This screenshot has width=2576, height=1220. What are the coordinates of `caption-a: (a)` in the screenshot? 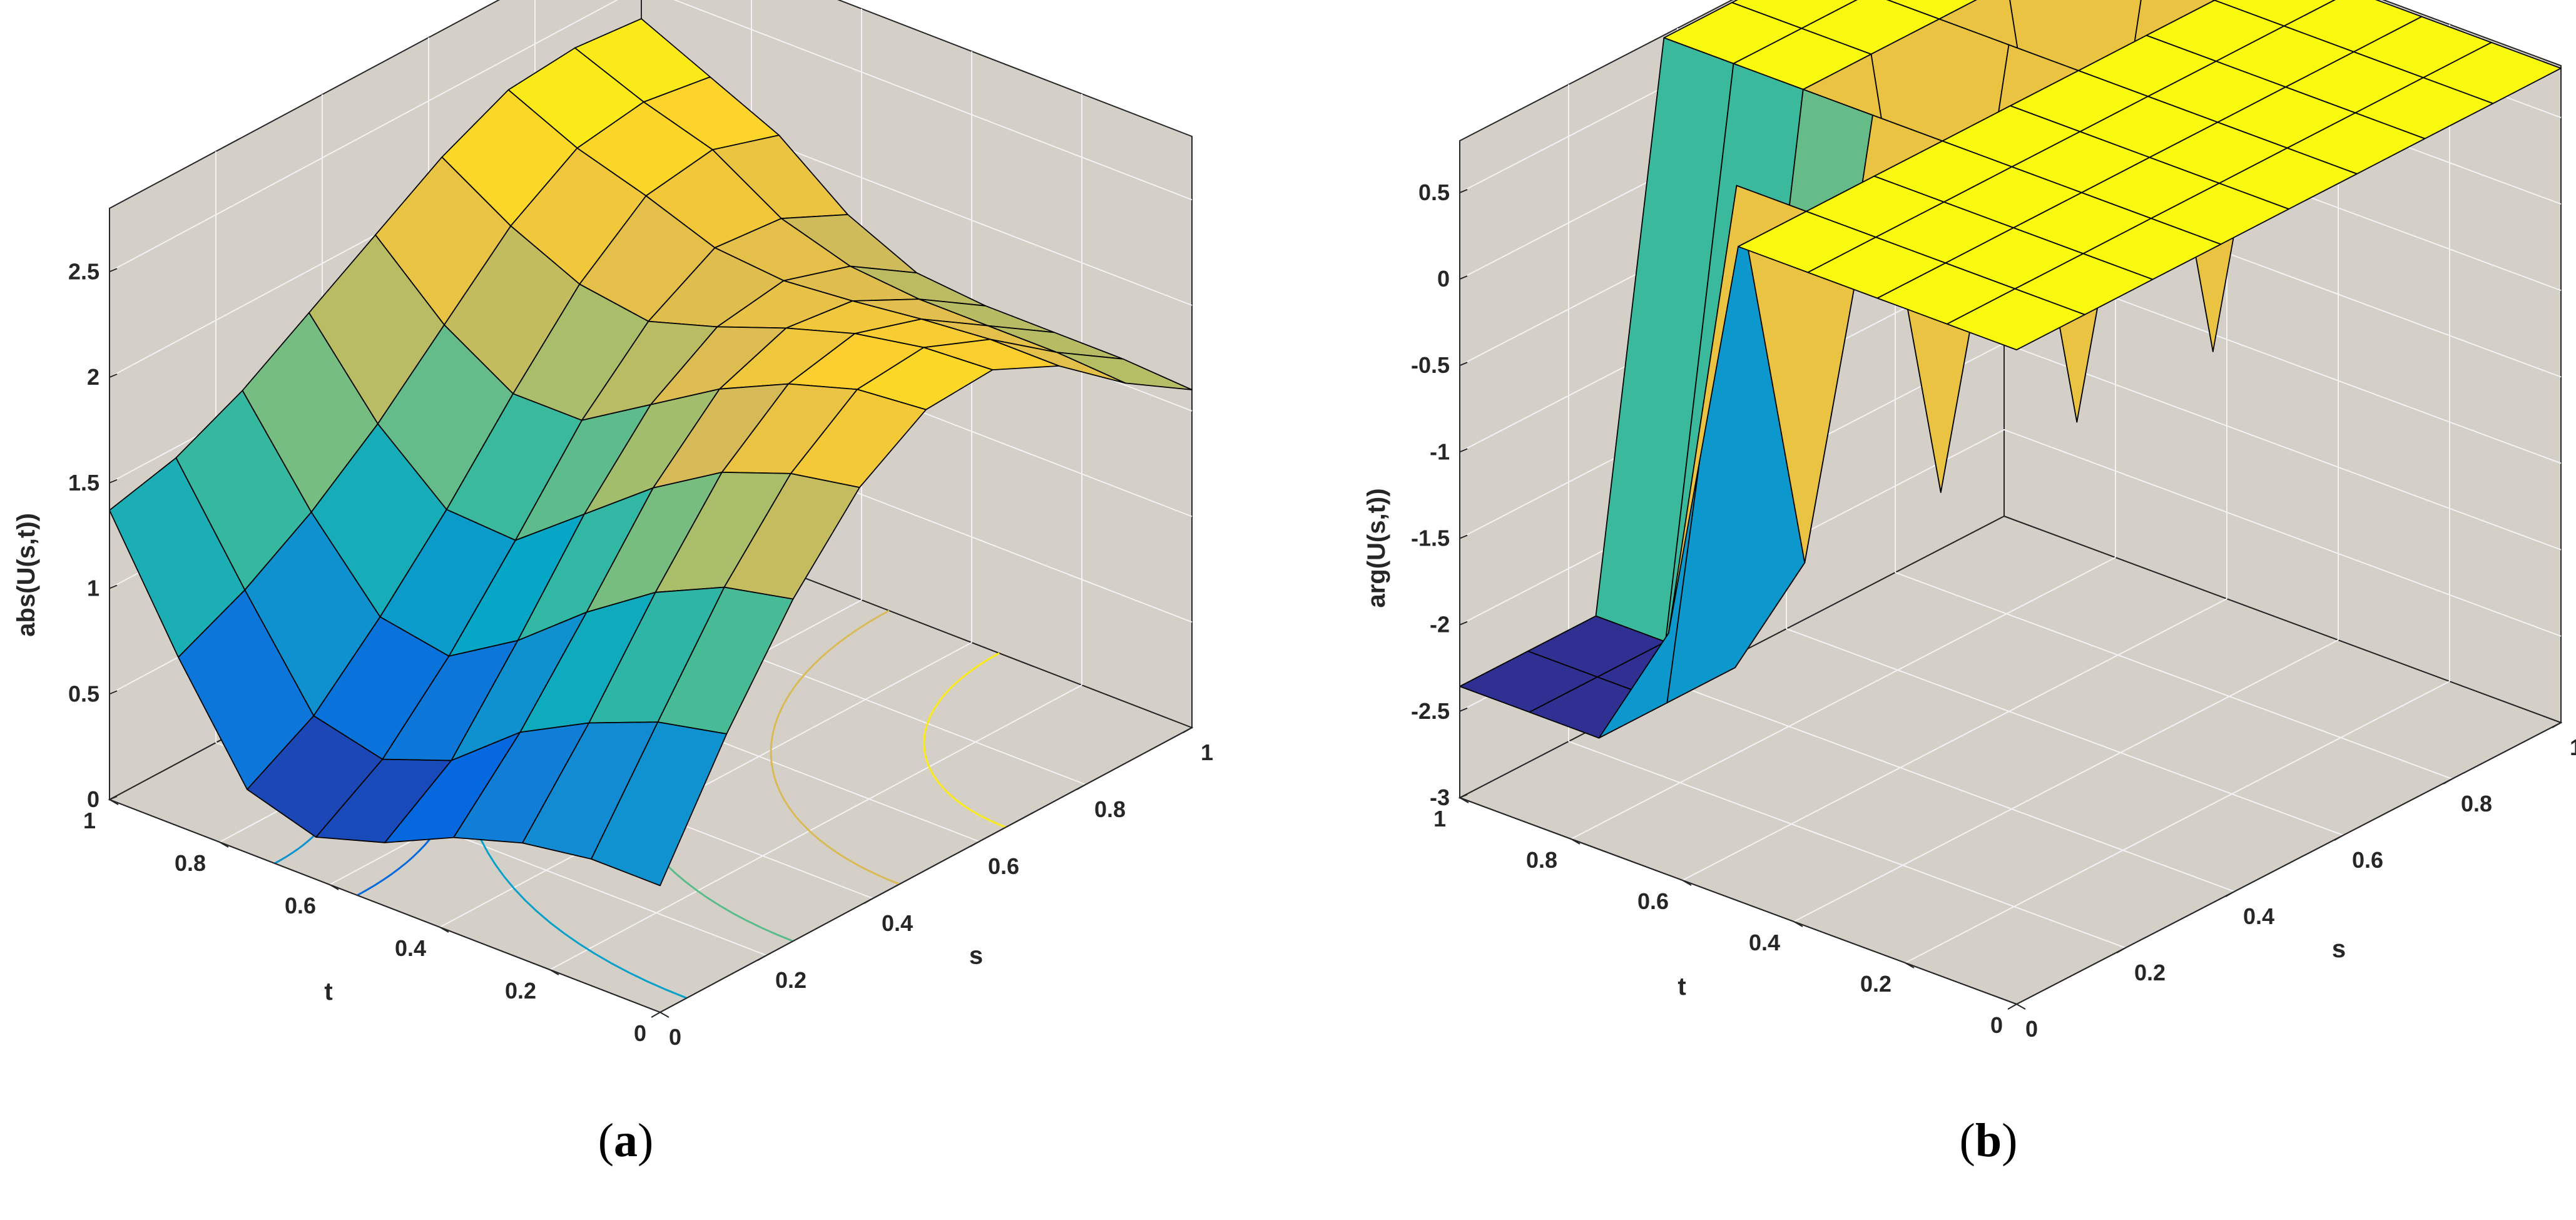 It's located at (626, 1140).